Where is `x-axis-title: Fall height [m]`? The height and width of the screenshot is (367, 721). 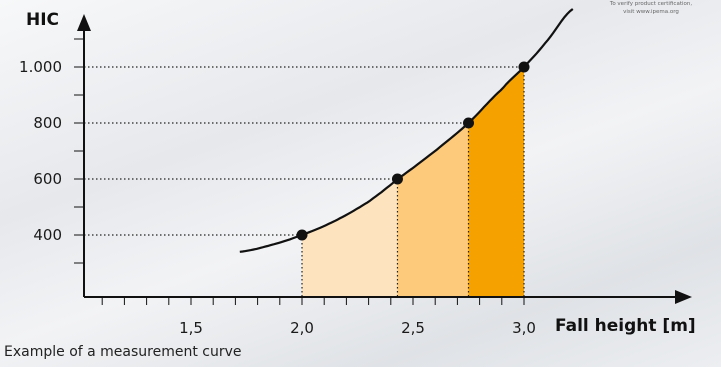
x-axis-title: Fall height [m] is located at coordinates (625, 326).